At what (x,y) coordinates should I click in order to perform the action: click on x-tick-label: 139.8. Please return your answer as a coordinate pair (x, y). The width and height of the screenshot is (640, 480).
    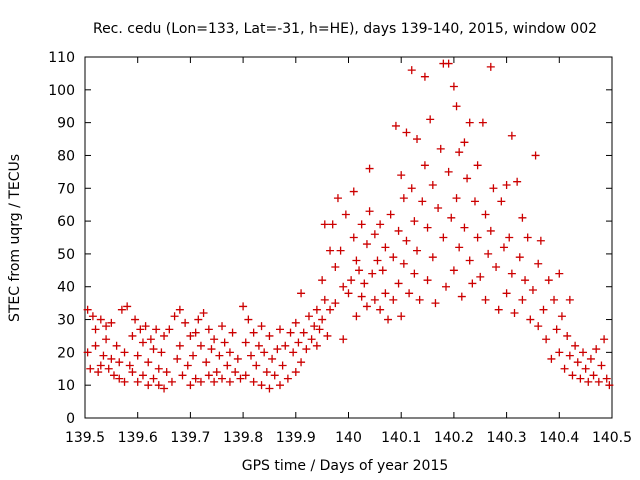
    Looking at the image, I should click on (243, 438).